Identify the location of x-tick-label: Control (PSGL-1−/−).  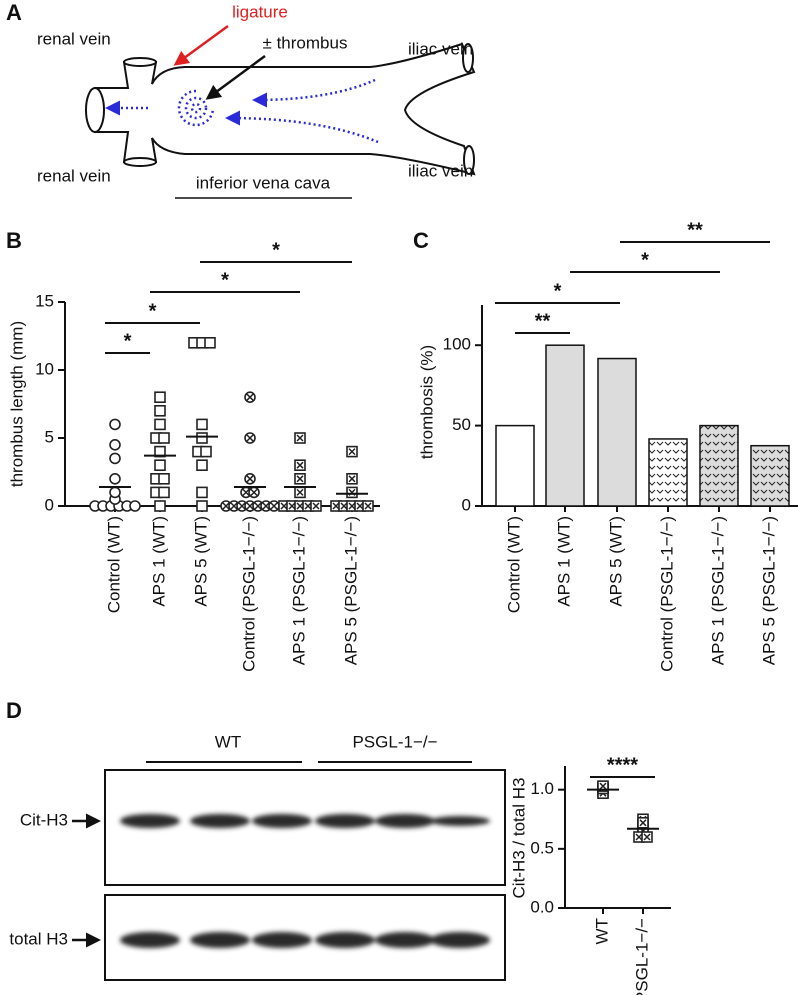
(666, 594).